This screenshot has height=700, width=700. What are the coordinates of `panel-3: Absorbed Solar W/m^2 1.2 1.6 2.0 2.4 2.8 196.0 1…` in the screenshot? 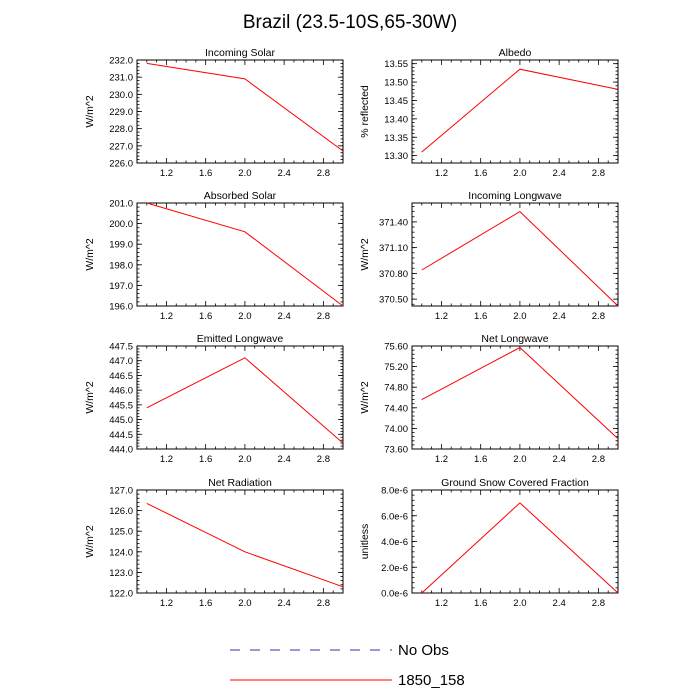 It's located at (214, 256).